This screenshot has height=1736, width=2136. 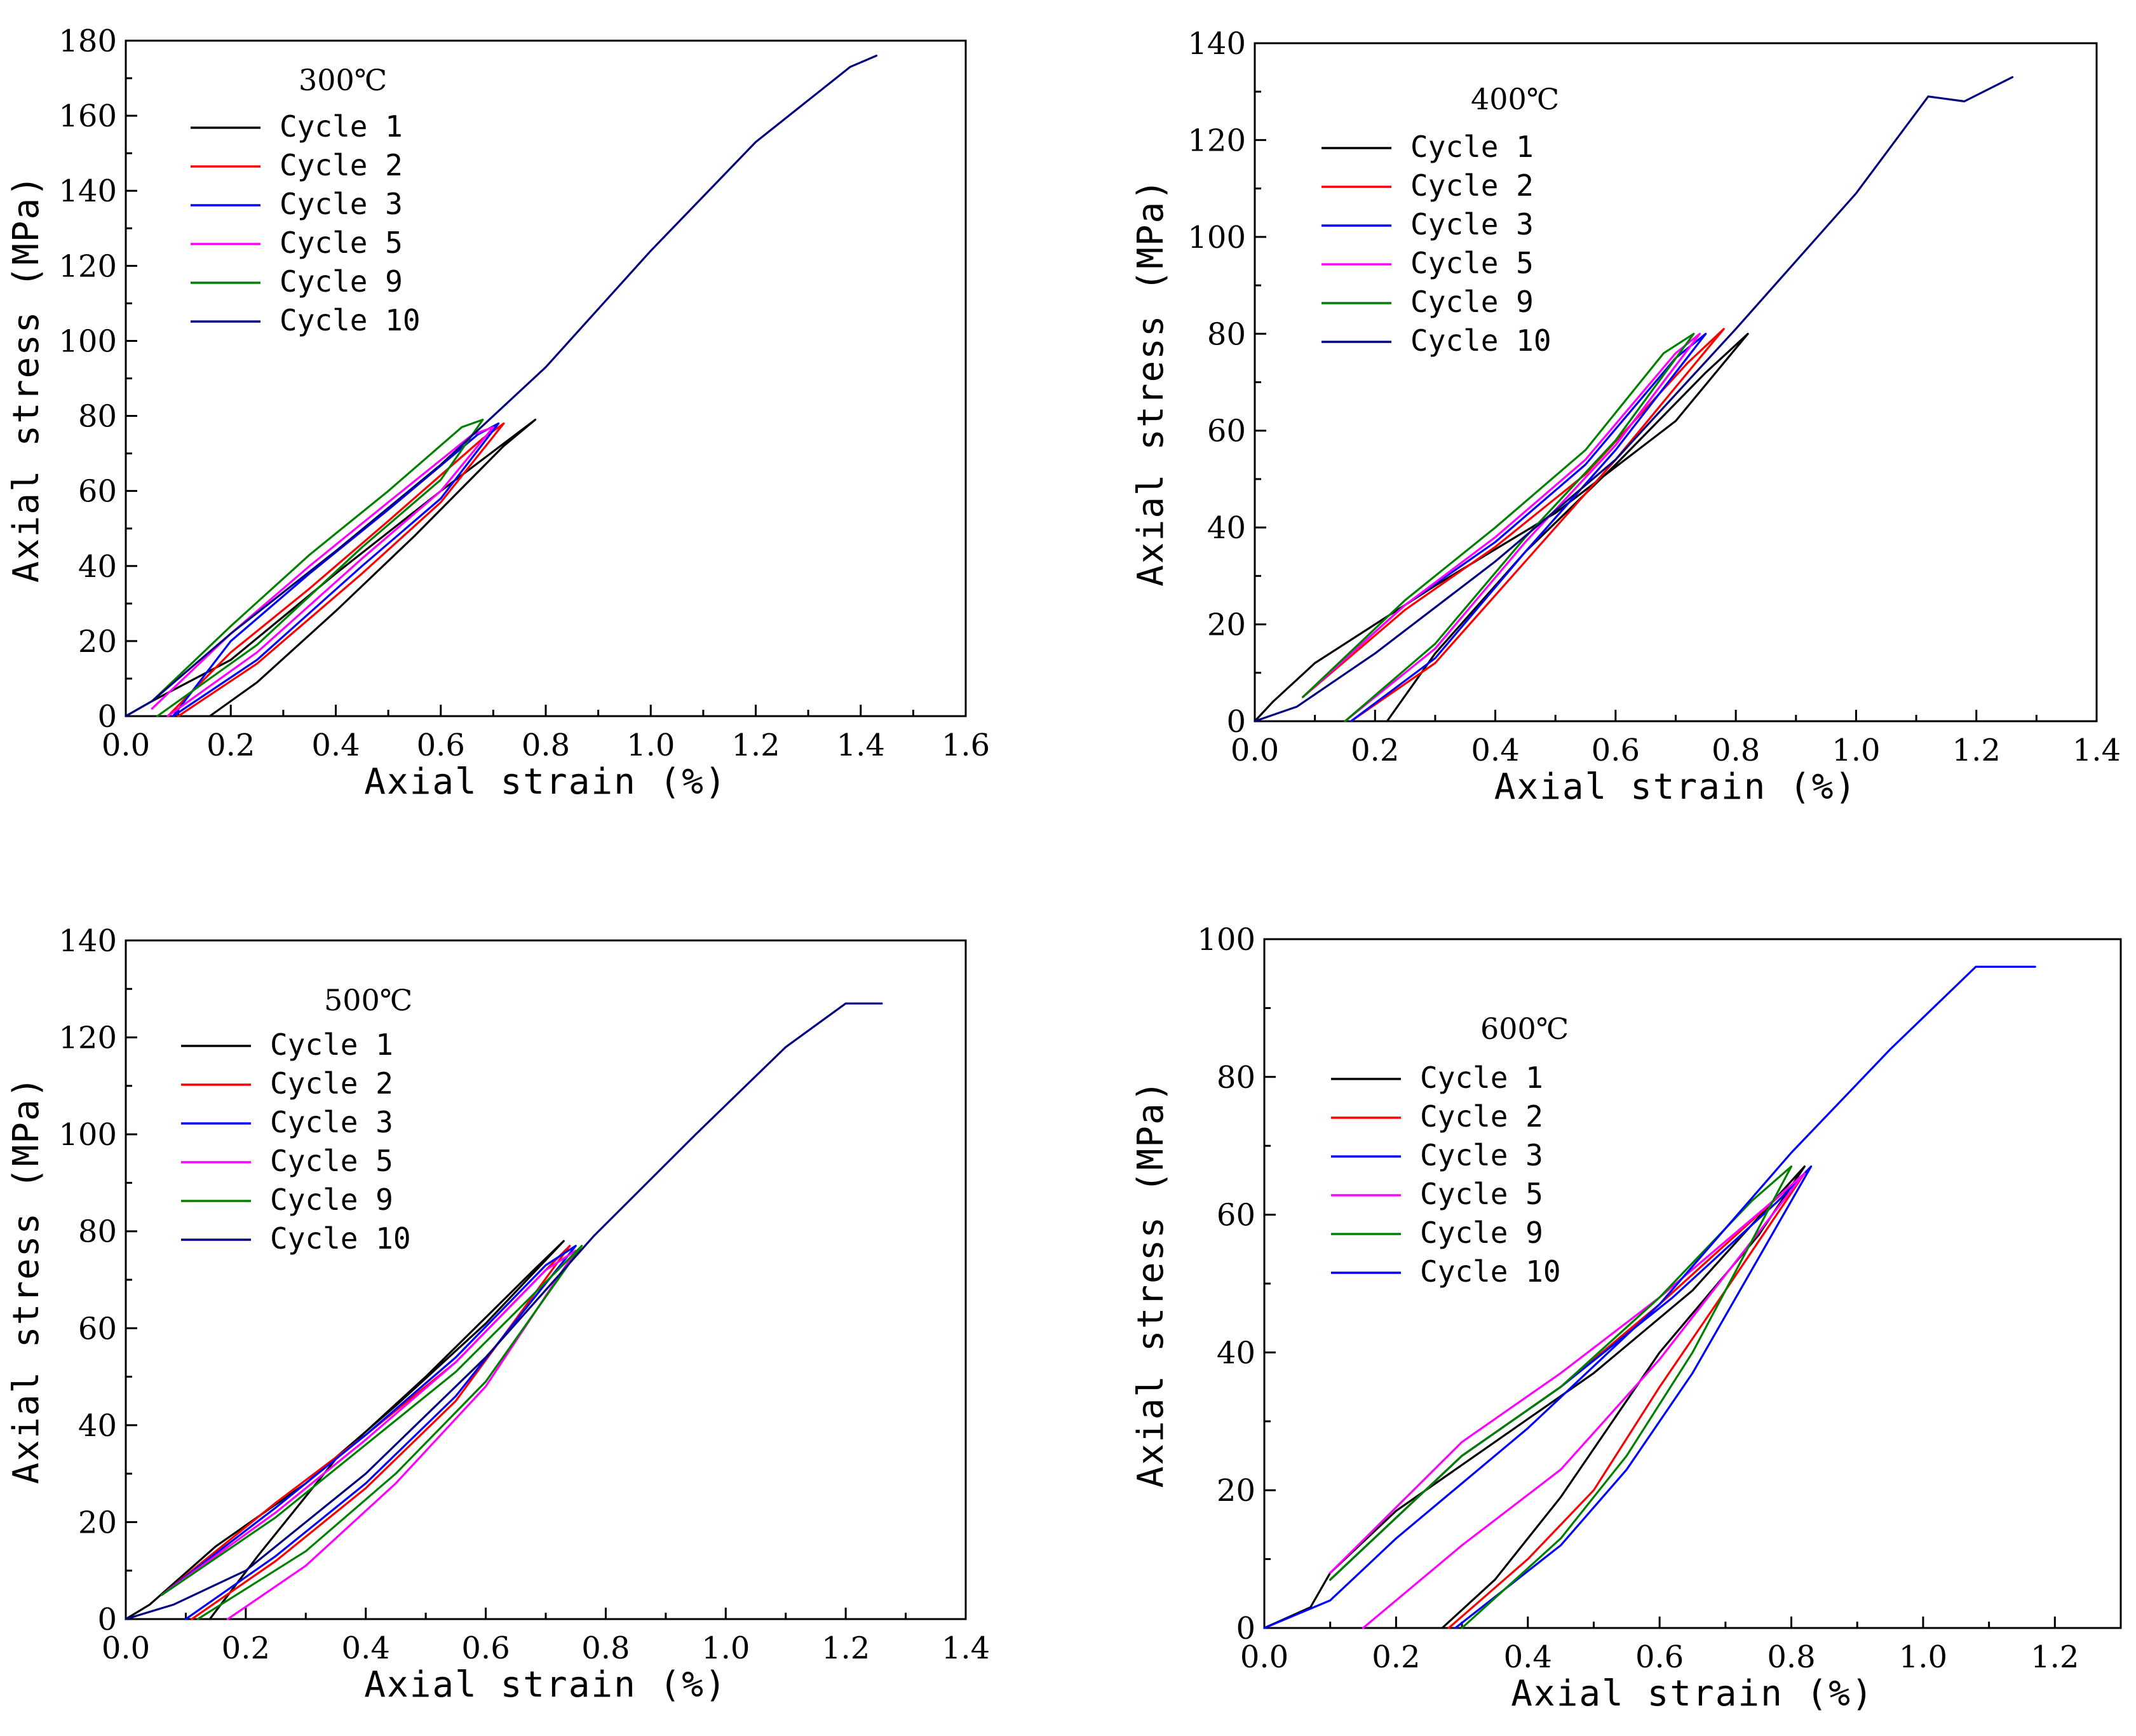 I want to click on y-tick-label: 160, so click(x=87, y=116).